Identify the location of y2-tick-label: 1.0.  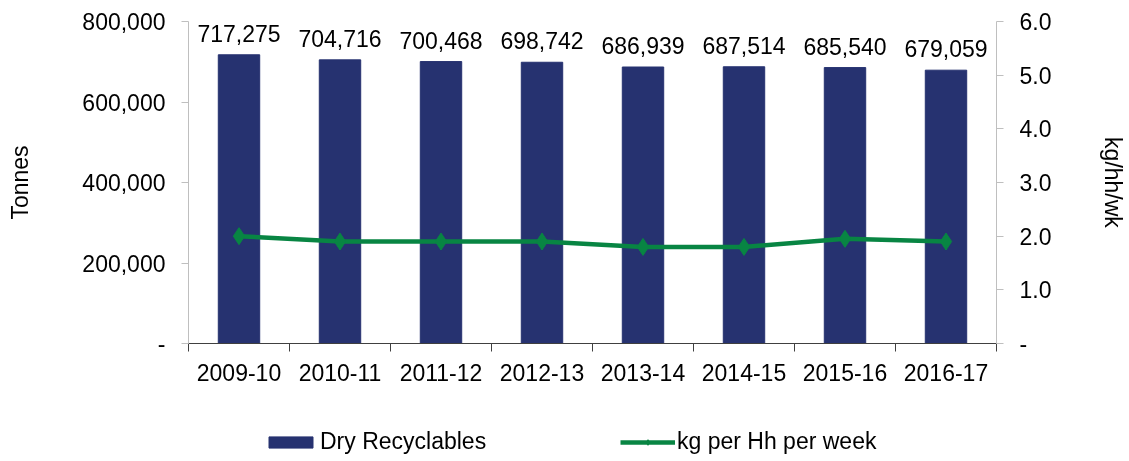
(1035, 290).